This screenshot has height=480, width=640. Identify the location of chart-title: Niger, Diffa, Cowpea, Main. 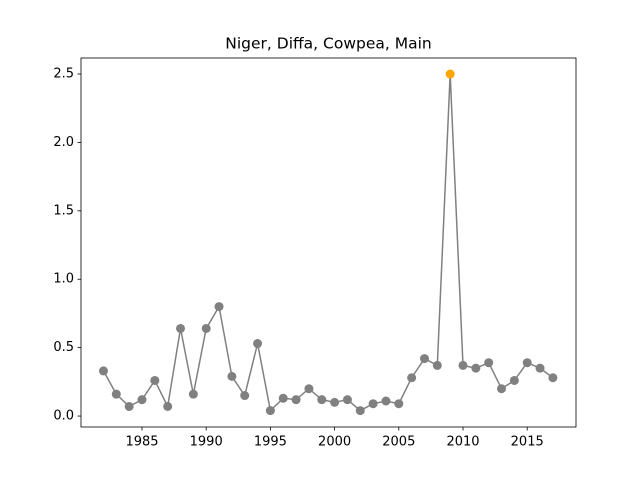
(328, 44).